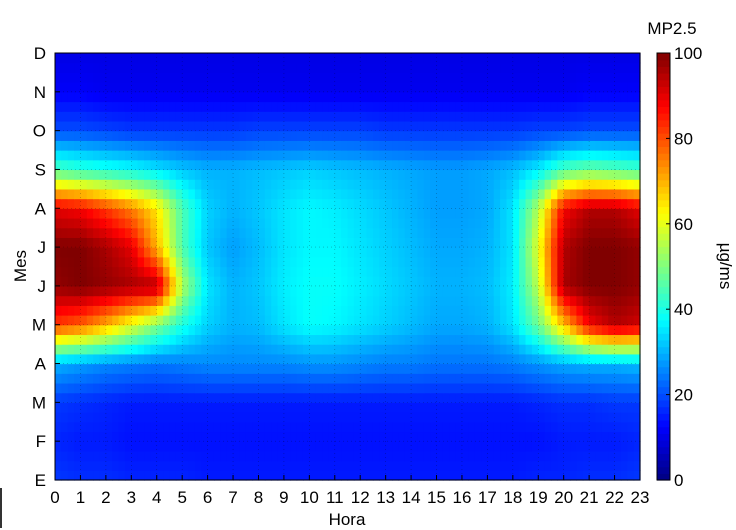  What do you see at coordinates (39, 402) in the screenshot?
I see `y-tick-label: M` at bounding box center [39, 402].